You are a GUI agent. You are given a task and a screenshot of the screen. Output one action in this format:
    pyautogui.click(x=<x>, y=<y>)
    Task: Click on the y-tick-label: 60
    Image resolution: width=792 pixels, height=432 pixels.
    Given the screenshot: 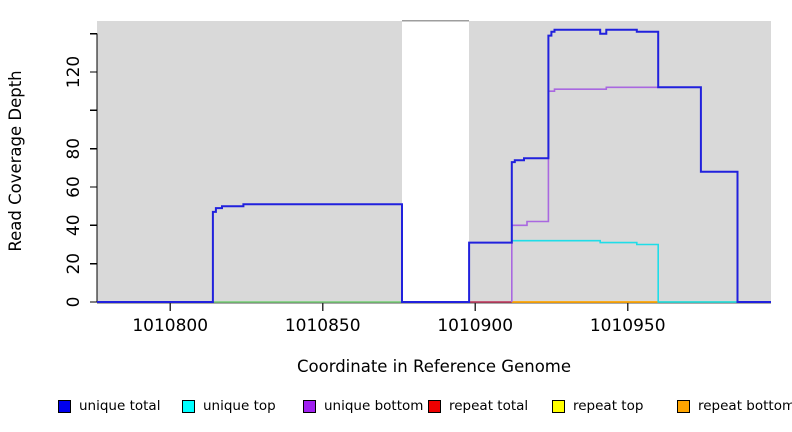 What is the action you would take?
    pyautogui.click(x=74, y=187)
    